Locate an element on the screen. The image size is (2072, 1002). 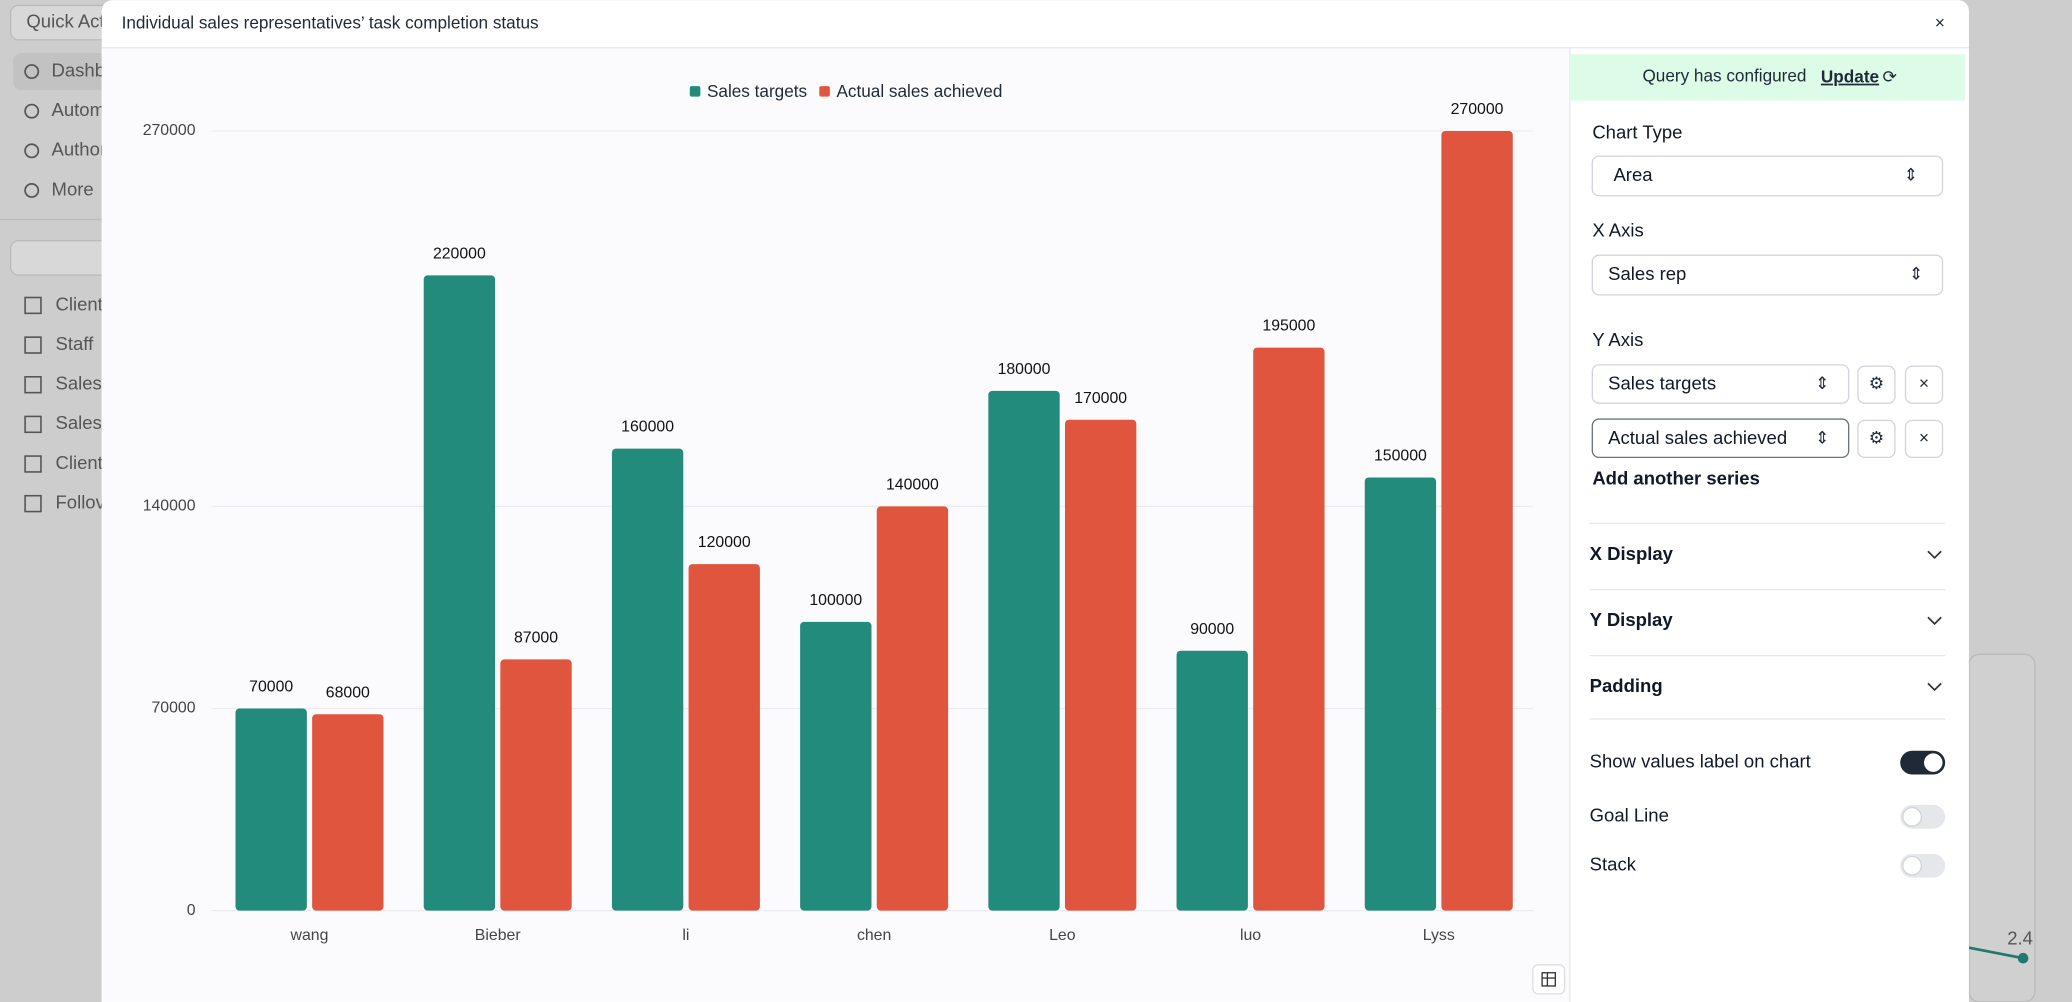
field-label: Y Axis is located at coordinates (1617, 339).